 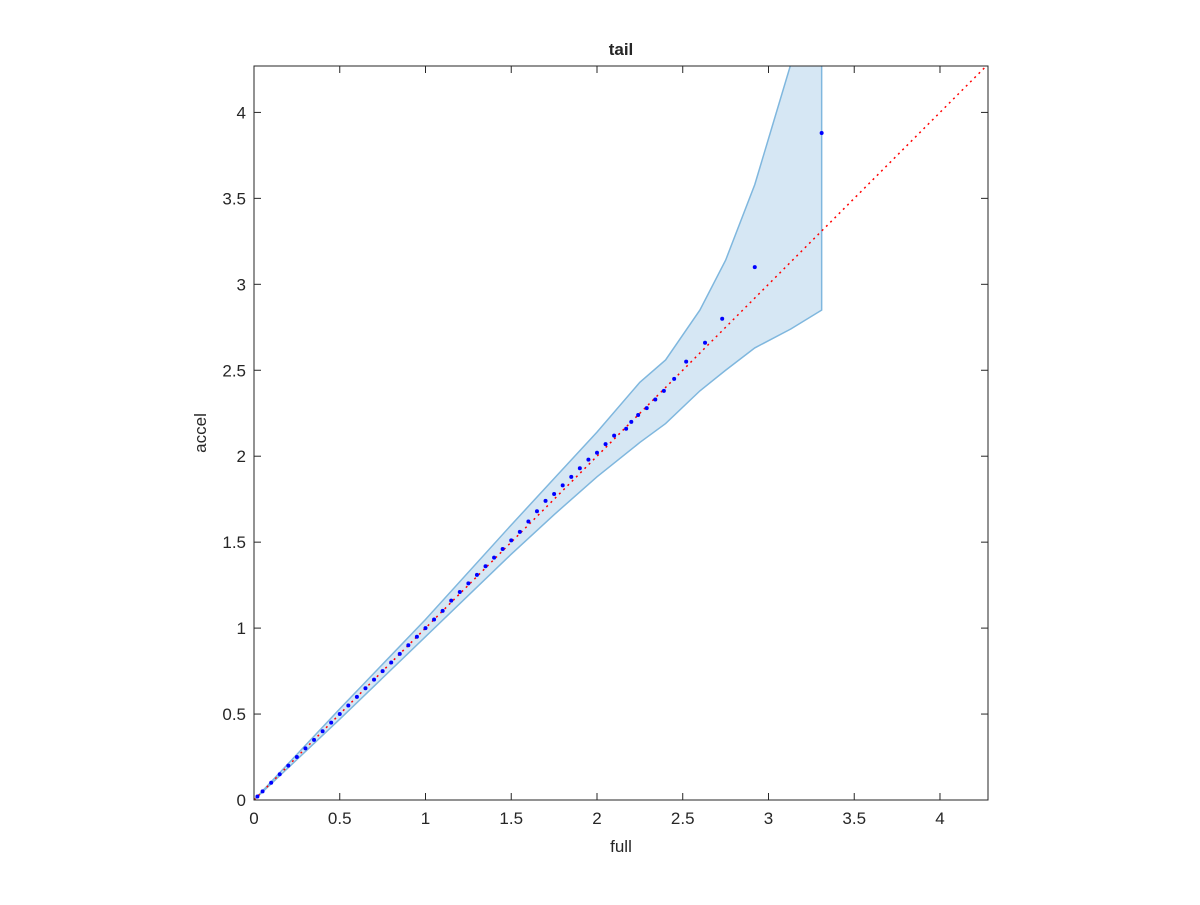 I want to click on x-tick-label: 0.5, so click(x=340, y=818).